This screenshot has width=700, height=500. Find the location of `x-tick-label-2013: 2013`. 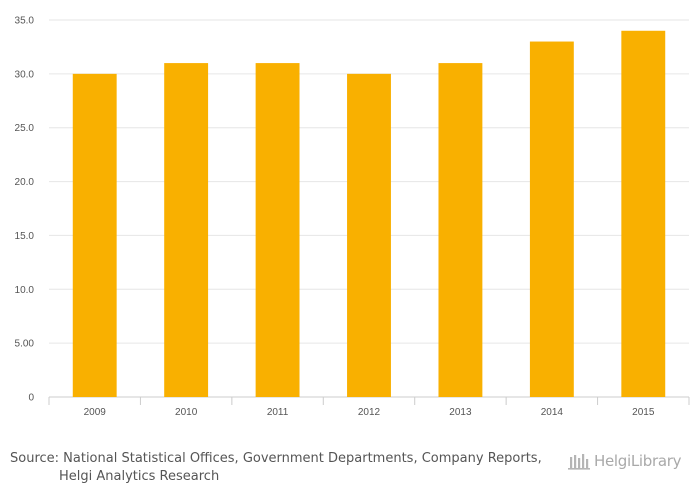

x-tick-label-2013: 2013 is located at coordinates (460, 412).